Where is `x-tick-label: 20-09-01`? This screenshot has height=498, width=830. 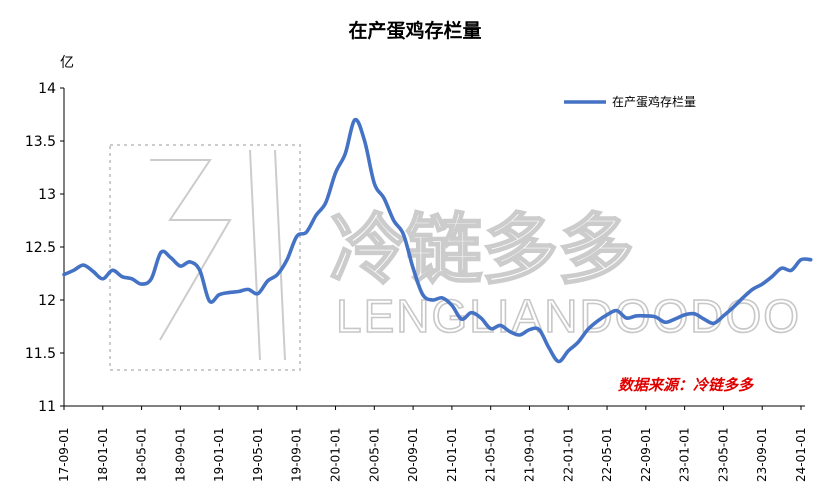 x-tick-label: 20-09-01 is located at coordinates (413, 455).